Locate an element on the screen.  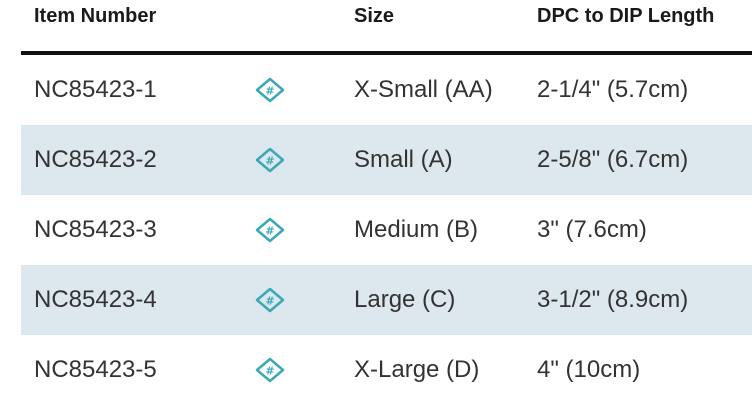
length-value: 2-5/8" (6.7cm) is located at coordinates (613, 159).